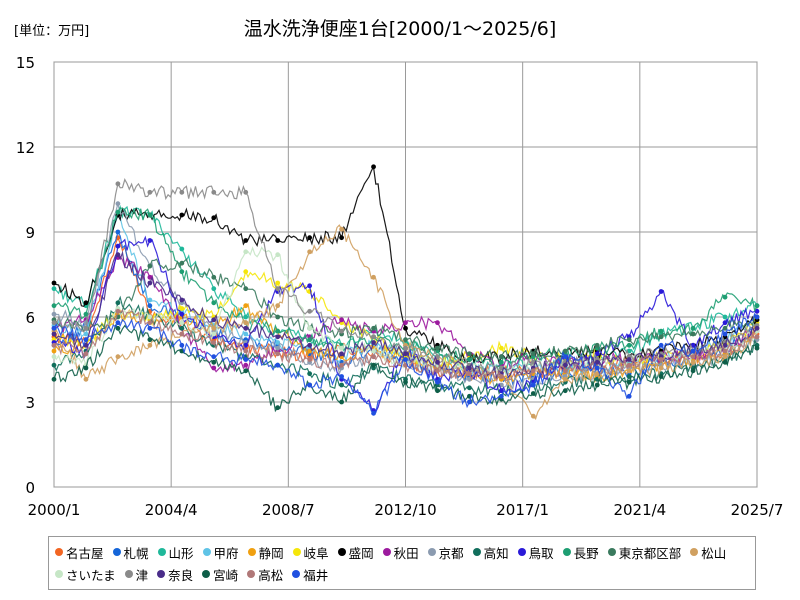  I want to click on x-tick-label: 2017/1, so click(522, 510).